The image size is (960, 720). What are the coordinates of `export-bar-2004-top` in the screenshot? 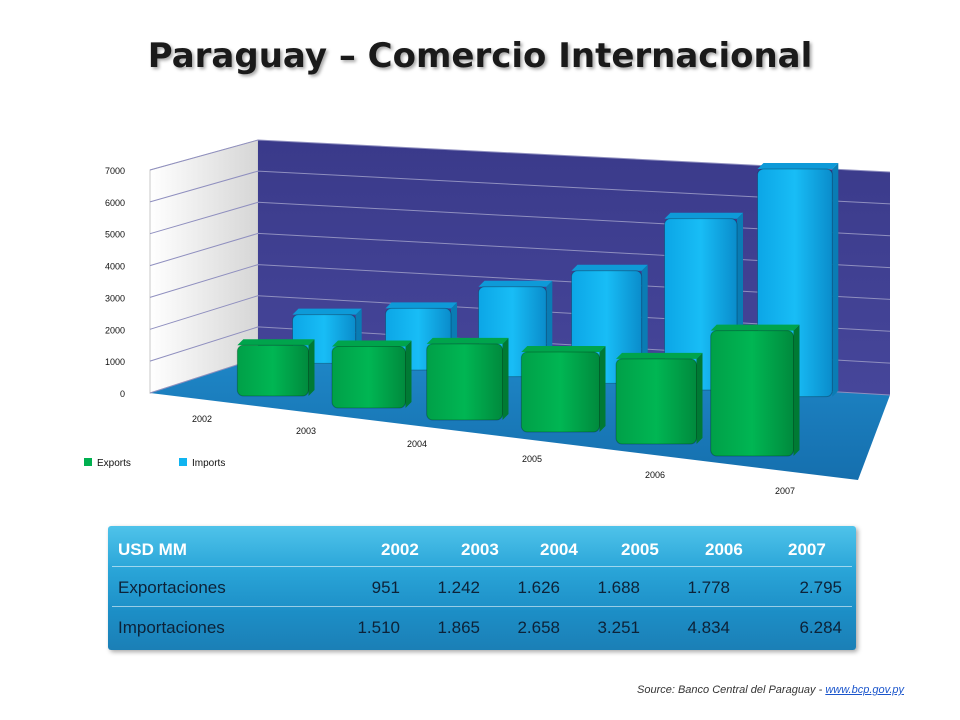 It's located at (467, 340).